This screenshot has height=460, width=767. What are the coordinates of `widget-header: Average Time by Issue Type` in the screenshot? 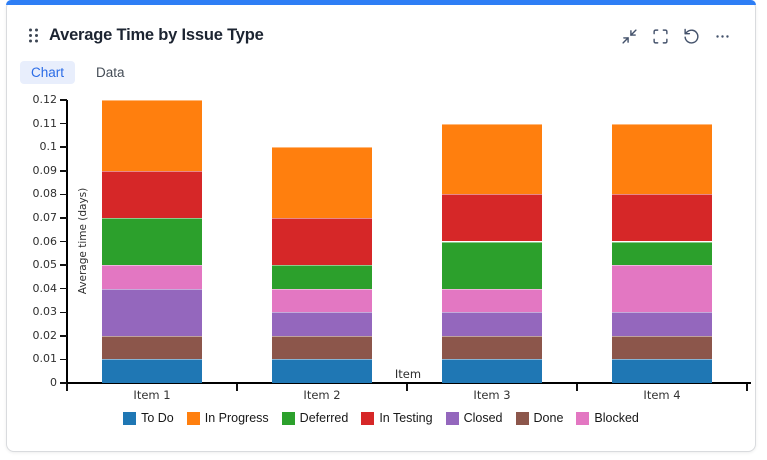 It's located at (145, 35).